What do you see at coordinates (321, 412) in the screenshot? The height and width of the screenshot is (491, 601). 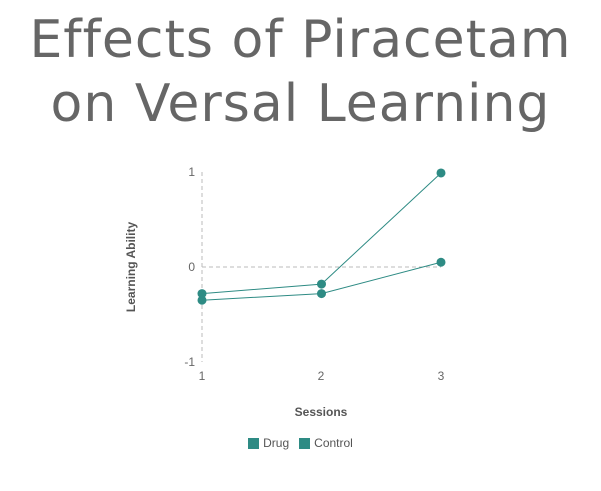 I see `x-axis-title: Sessions` at bounding box center [321, 412].